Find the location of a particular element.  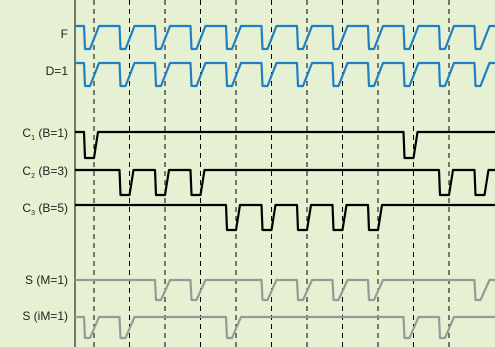

signal-label-C1: C1 (B=1) is located at coordinates (45, 134).